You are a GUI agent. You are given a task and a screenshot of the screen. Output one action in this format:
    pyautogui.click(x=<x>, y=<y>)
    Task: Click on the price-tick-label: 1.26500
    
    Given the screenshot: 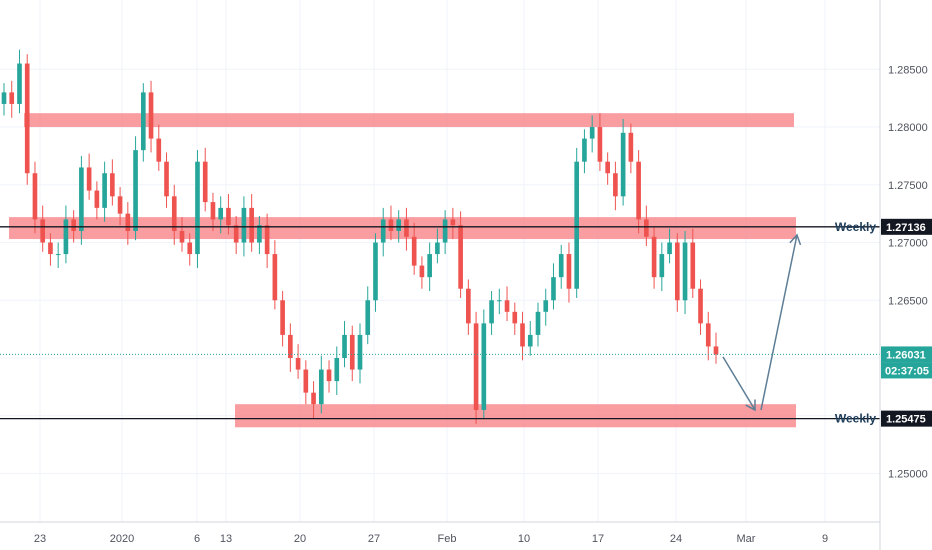 What is the action you would take?
    pyautogui.click(x=908, y=301)
    